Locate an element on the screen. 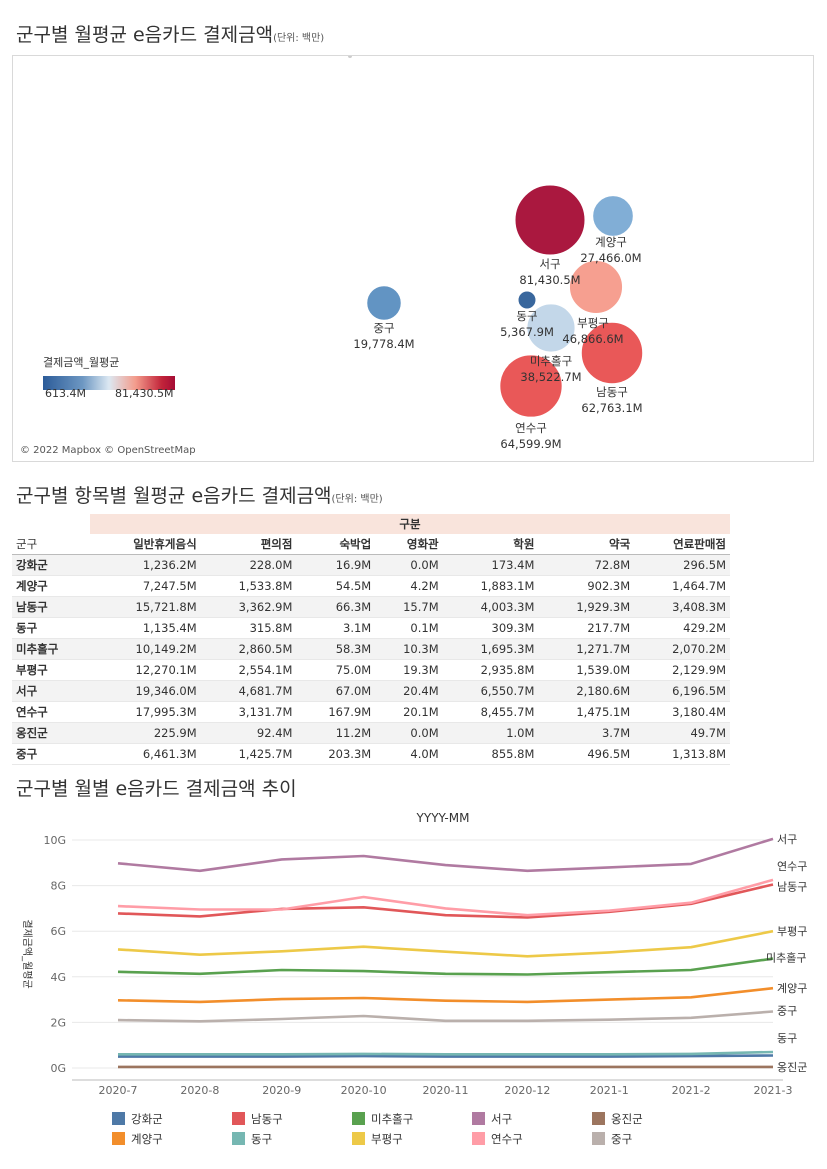  map-marker-dot is located at coordinates (350, 57).